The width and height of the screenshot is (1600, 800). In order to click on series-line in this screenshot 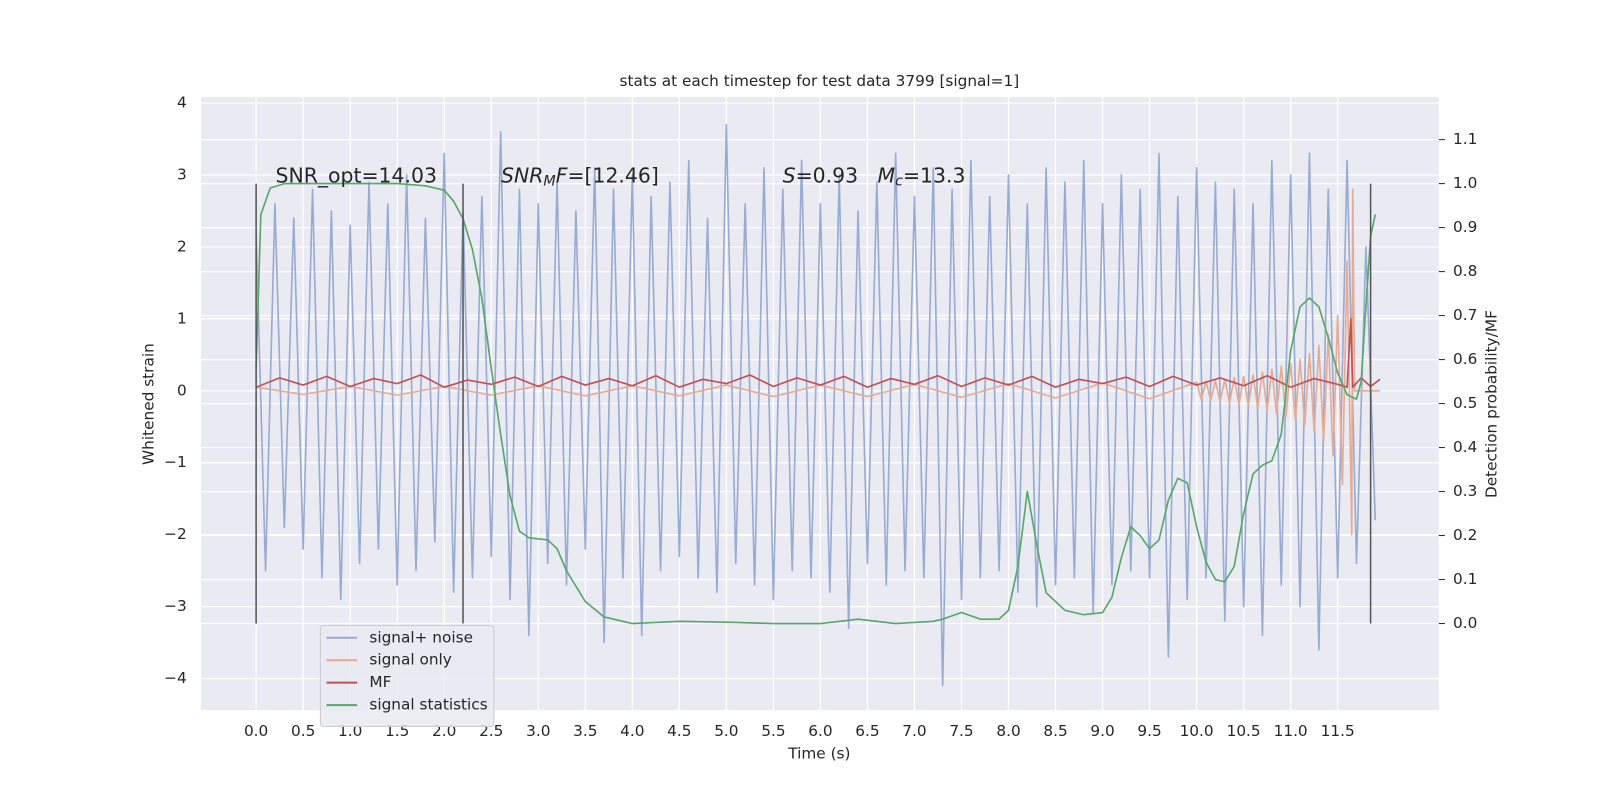, I will do `click(818, 353)`.